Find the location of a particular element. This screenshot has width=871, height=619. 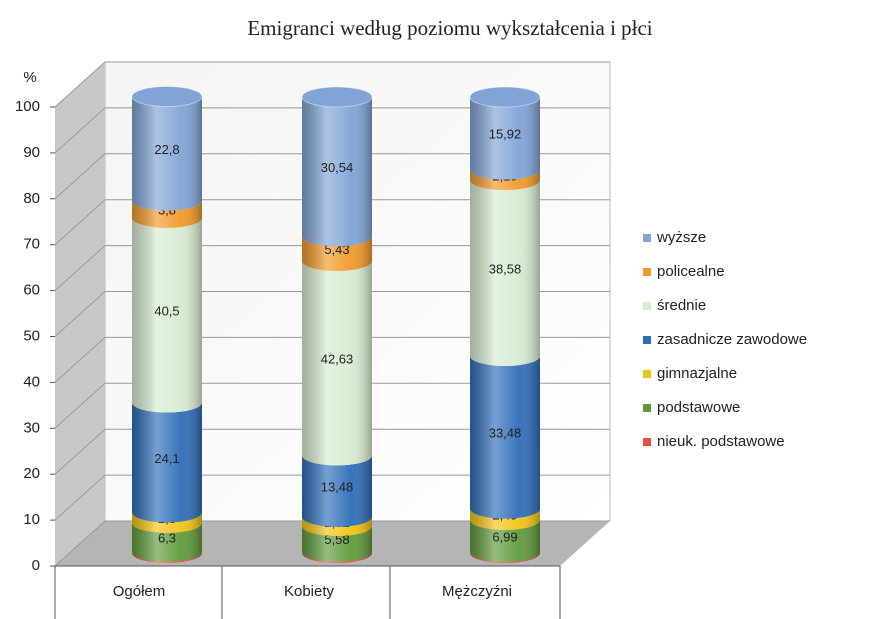

legend-label: zasadnicze zawodowe is located at coordinates (732, 339).